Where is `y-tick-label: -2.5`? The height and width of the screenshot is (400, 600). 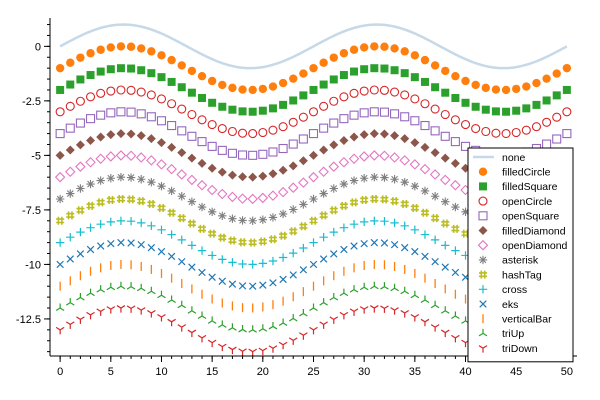 y-tick-label: -2.5 is located at coordinates (31, 102).